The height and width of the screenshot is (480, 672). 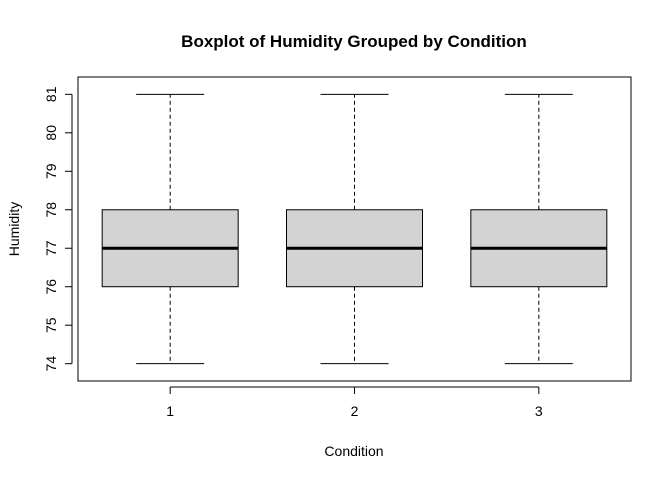 I want to click on y-tick-label: 76, so click(x=51, y=287).